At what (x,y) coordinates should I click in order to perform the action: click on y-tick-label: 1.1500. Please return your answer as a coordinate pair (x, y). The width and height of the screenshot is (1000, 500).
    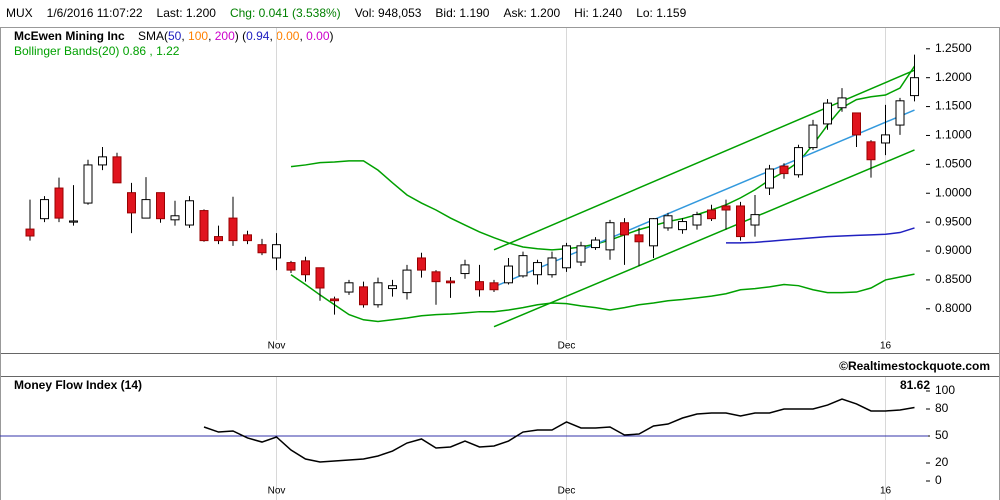
    Looking at the image, I should click on (953, 106).